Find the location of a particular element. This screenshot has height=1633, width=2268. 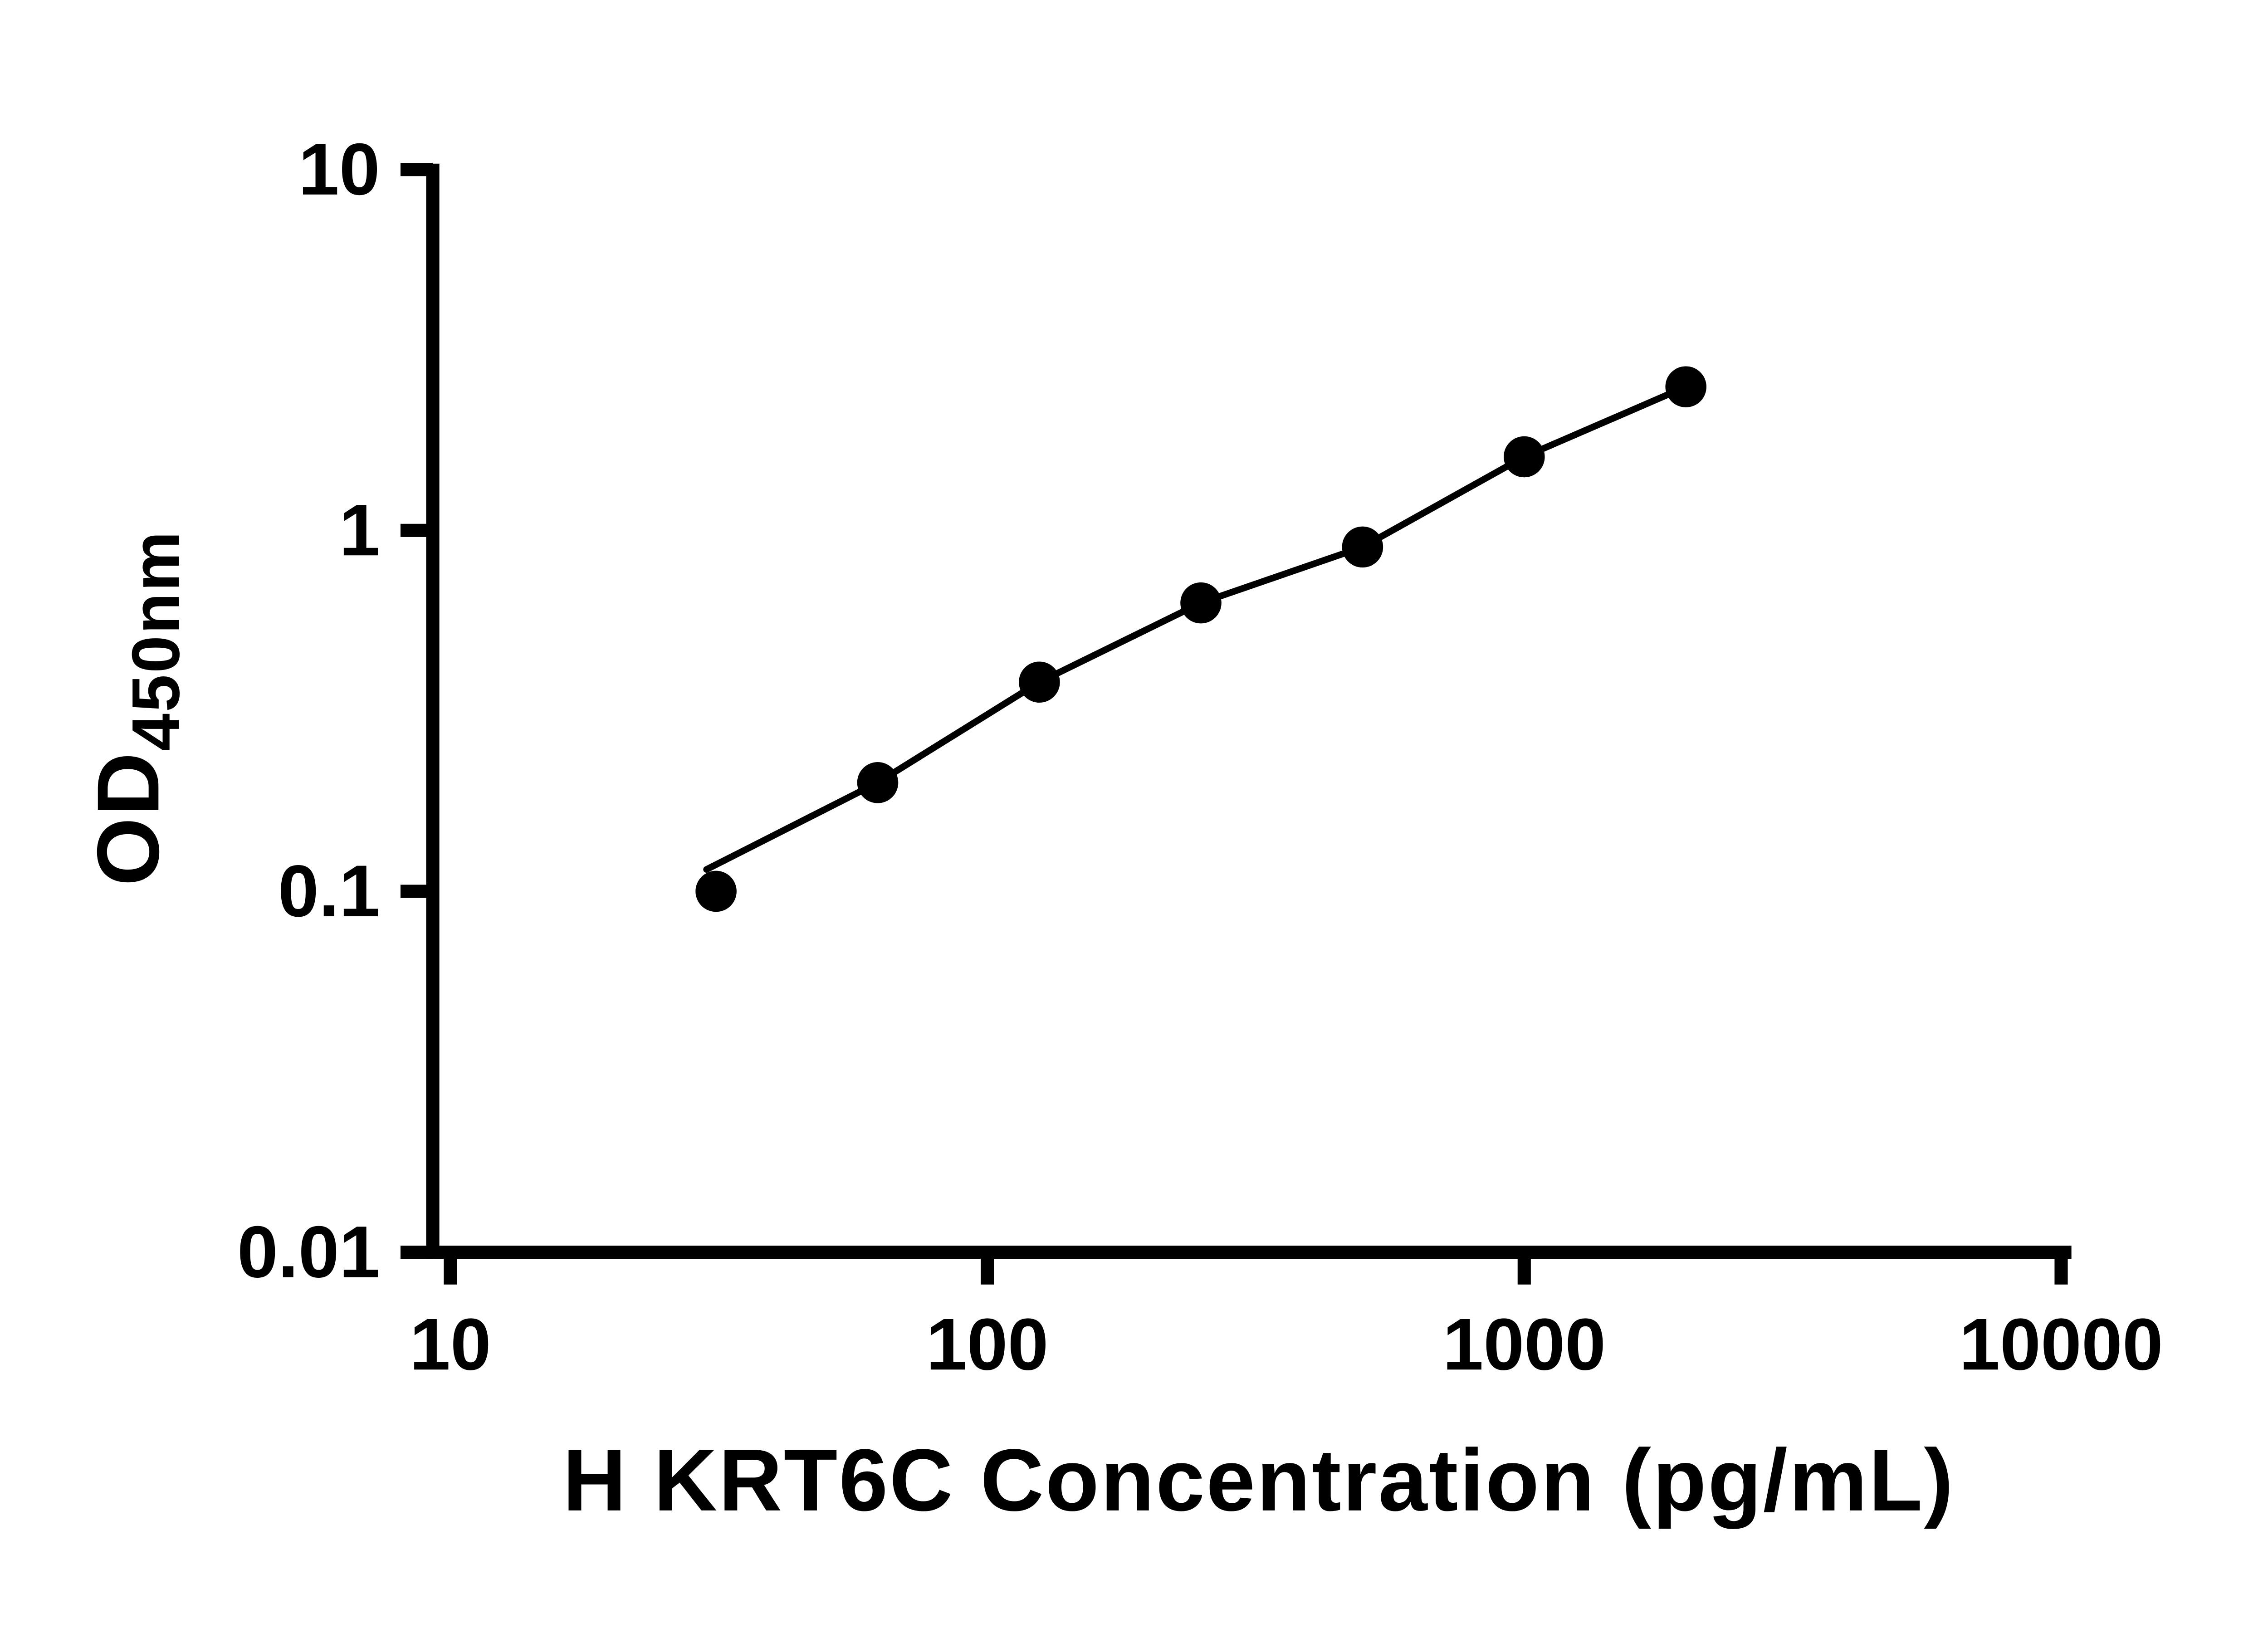

y-axis-tick-label: 0.01 is located at coordinates (309, 1252).